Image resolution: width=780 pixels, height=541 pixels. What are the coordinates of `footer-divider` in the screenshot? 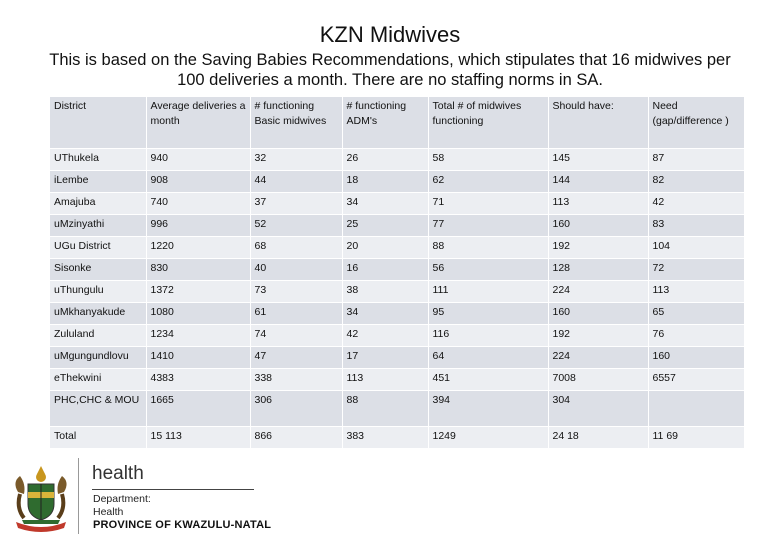 It's located at (78, 496).